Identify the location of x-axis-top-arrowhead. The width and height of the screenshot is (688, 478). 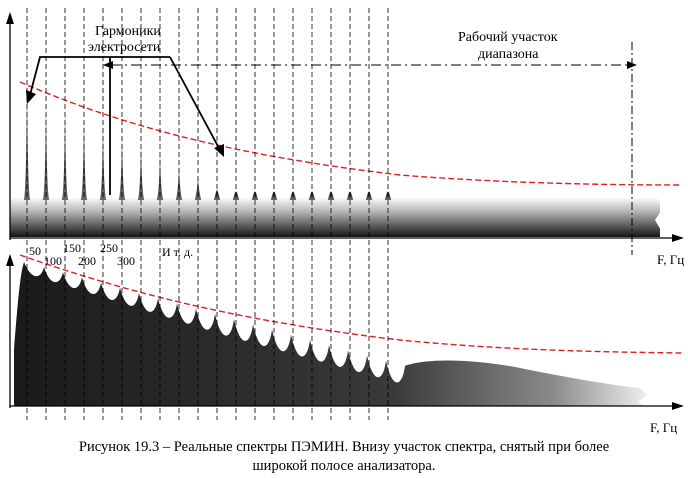
(678, 238).